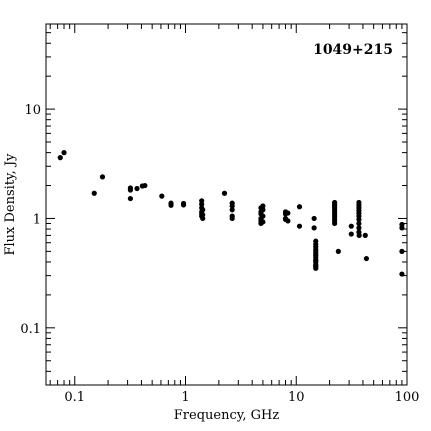  Describe the element at coordinates (10, 204) in the screenshot. I see `y-axis-title: Flux Density, Jy` at that location.